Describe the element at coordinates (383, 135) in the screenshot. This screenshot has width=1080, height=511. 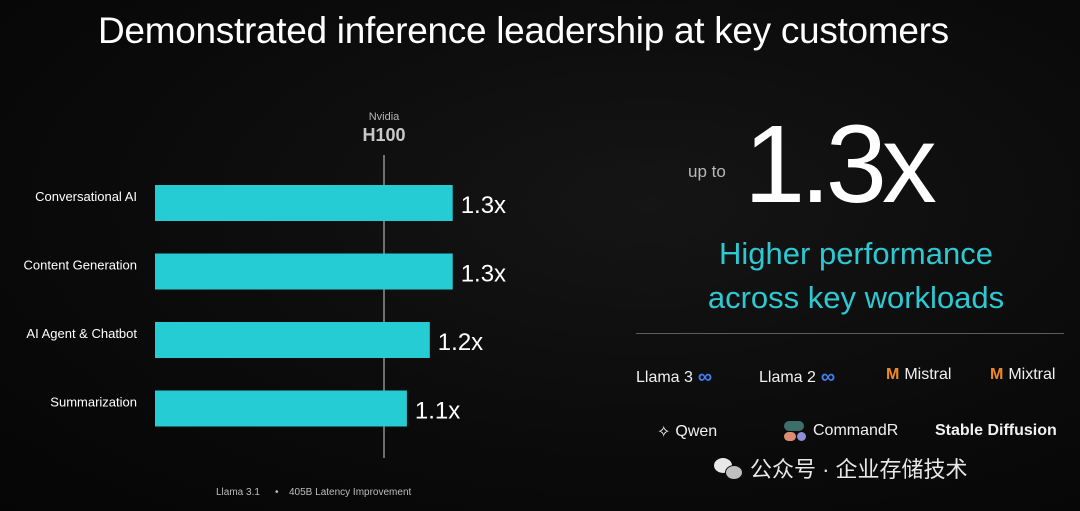
I see `reference-label-big: H100` at that location.